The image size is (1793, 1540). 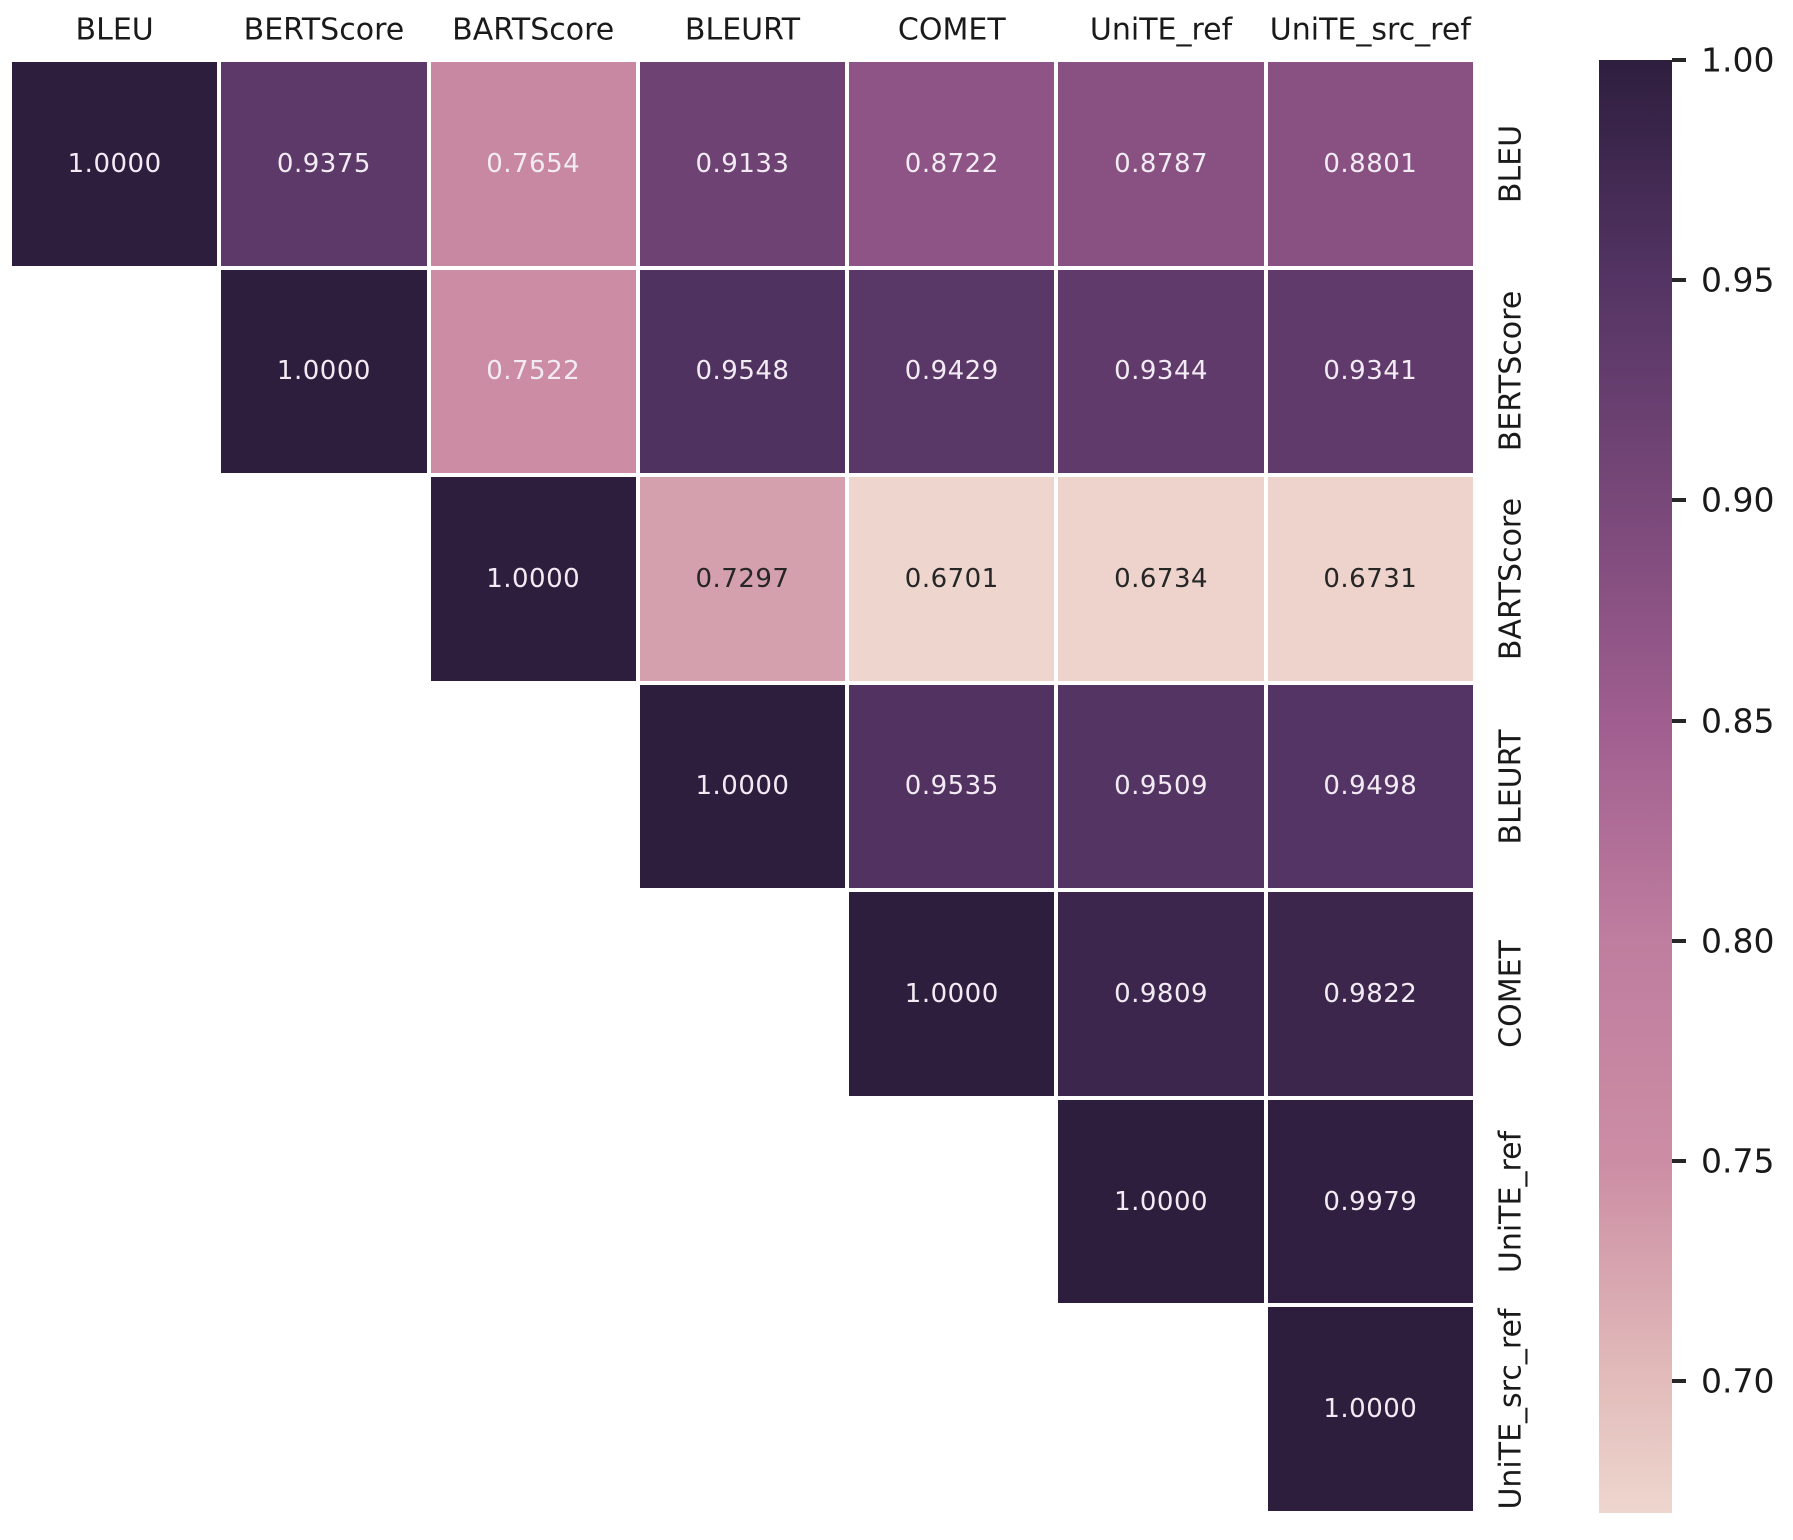 I want to click on colorbar-tick-label: 0.90, so click(x=1738, y=500).